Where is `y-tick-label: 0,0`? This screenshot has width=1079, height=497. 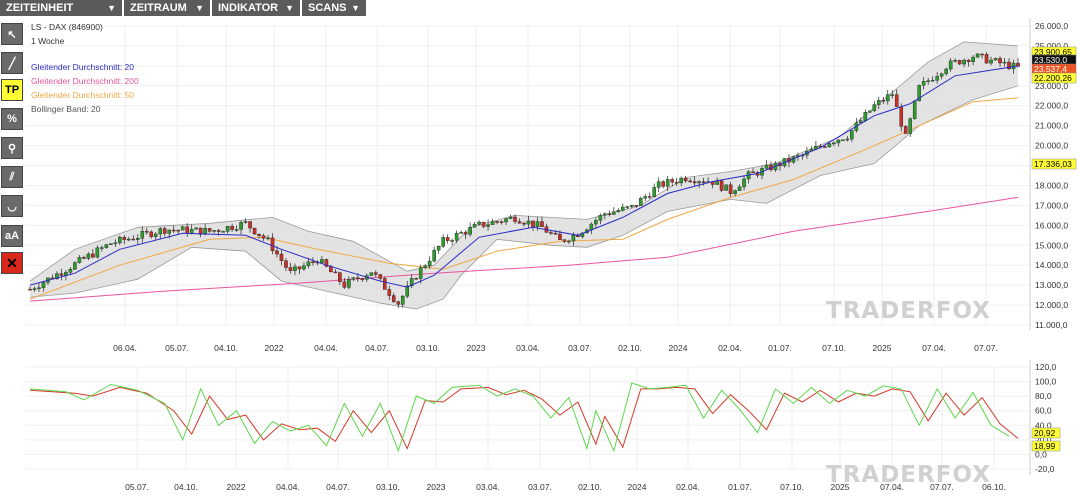
y-tick-label: 0,0 is located at coordinates (1041, 454).